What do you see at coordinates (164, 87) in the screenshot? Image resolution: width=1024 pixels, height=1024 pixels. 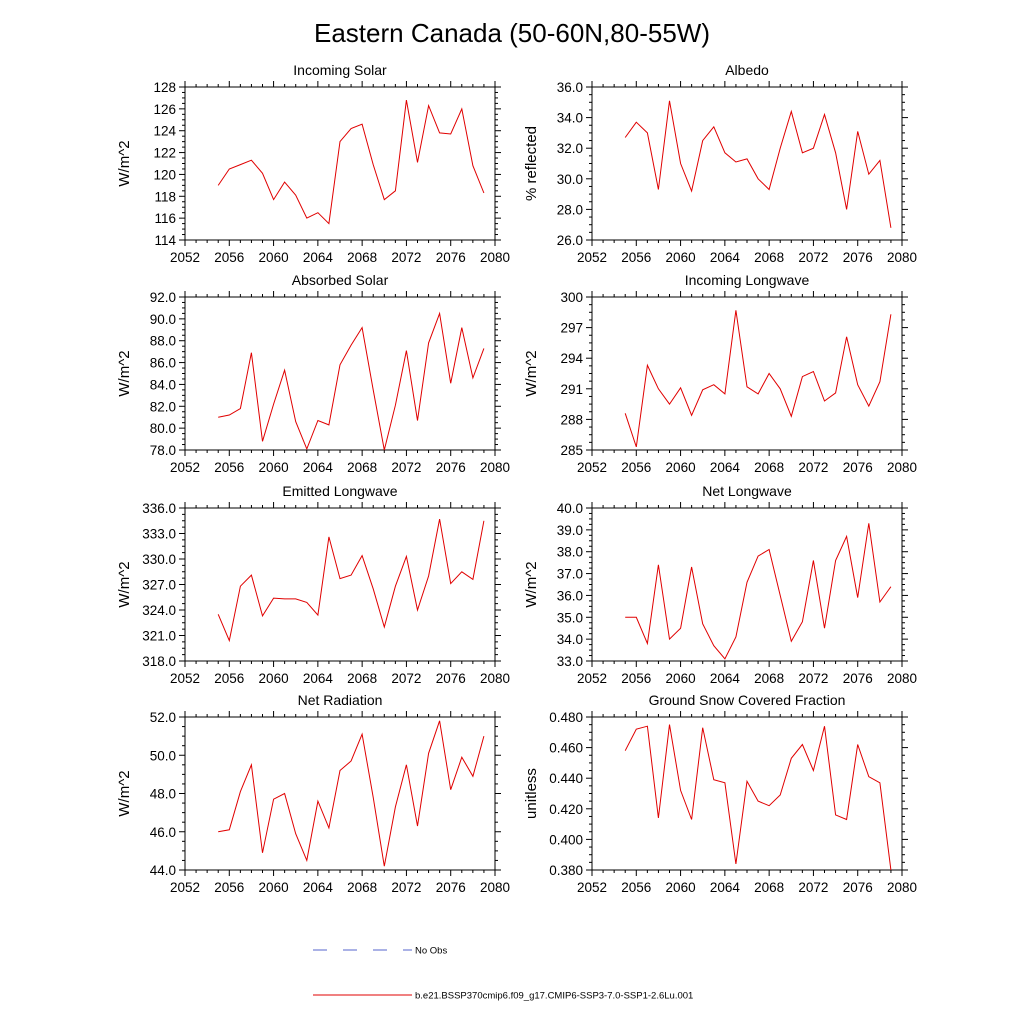 I see `y-tick-label: 128` at bounding box center [164, 87].